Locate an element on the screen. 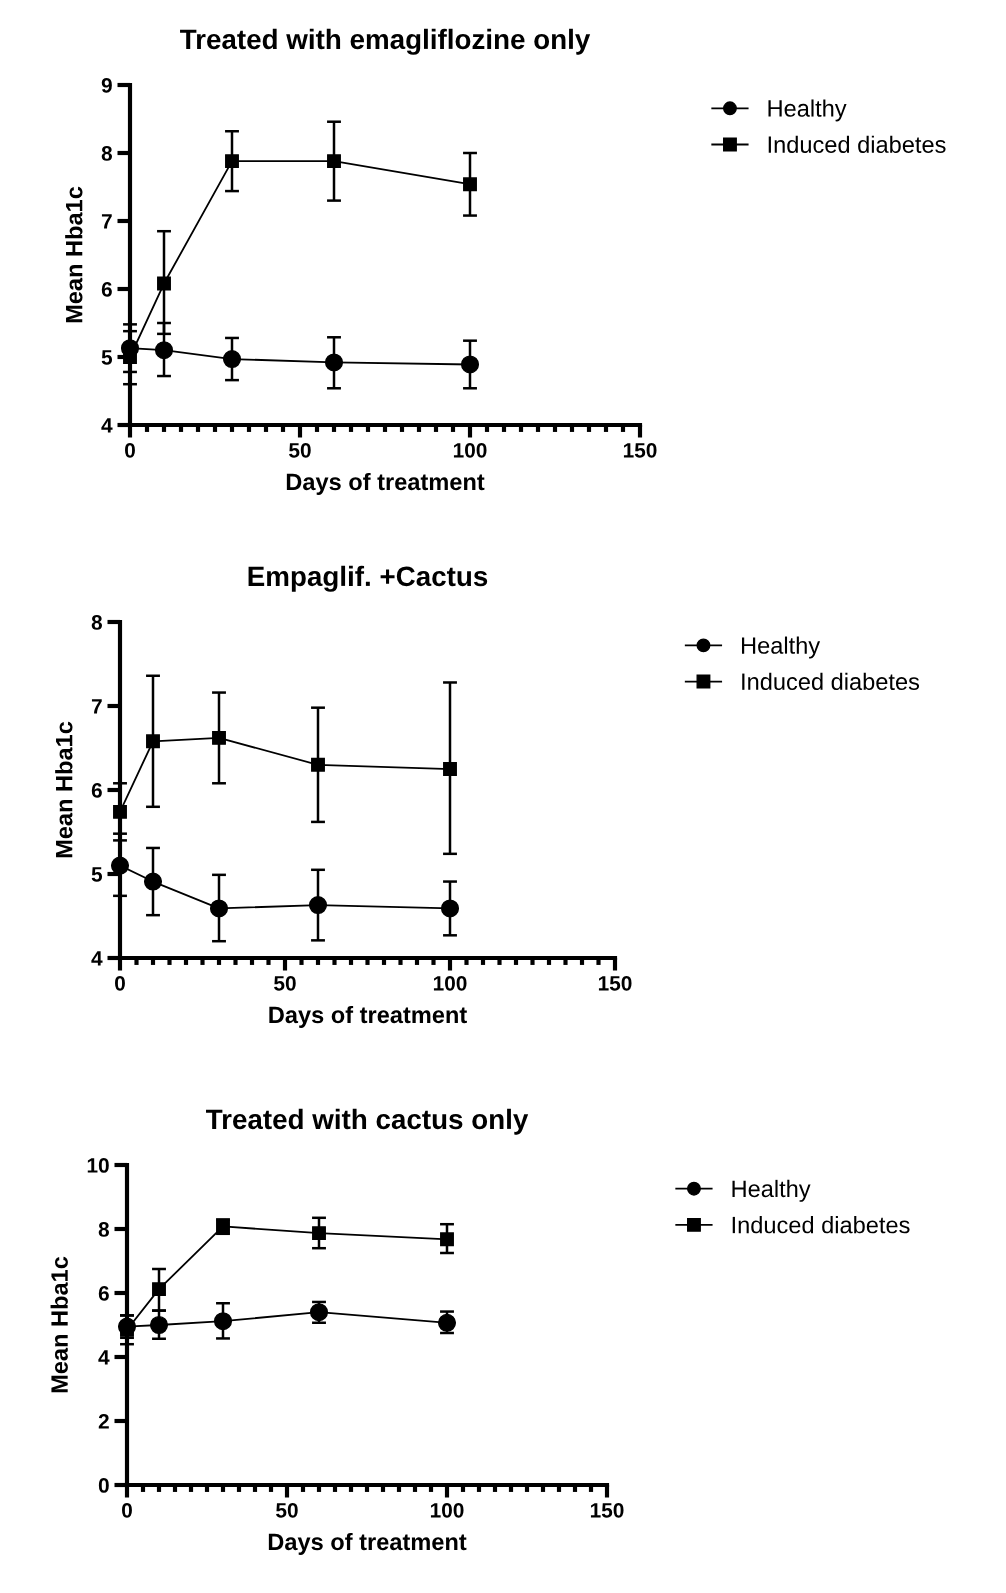  chart-title: Treated with emagliflozine only is located at coordinates (385, 41).